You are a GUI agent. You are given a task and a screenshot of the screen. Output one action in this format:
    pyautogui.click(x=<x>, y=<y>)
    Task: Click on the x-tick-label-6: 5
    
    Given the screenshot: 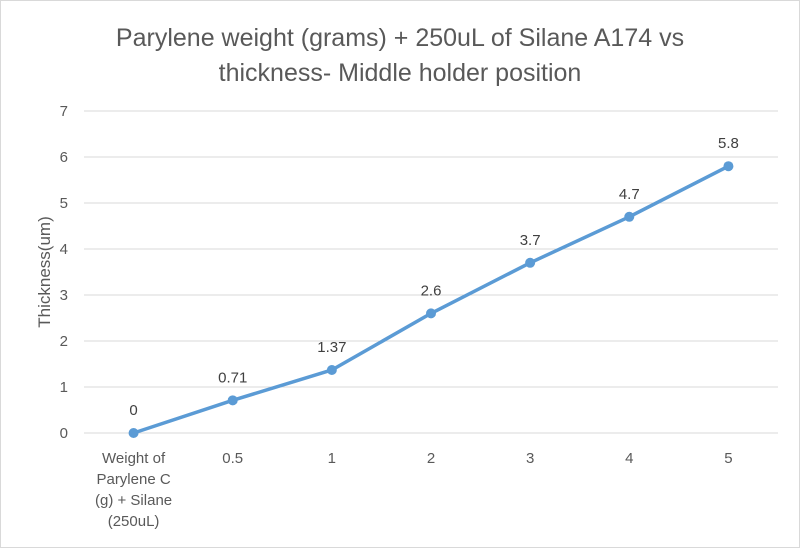 What is the action you would take?
    pyautogui.click(x=728, y=458)
    